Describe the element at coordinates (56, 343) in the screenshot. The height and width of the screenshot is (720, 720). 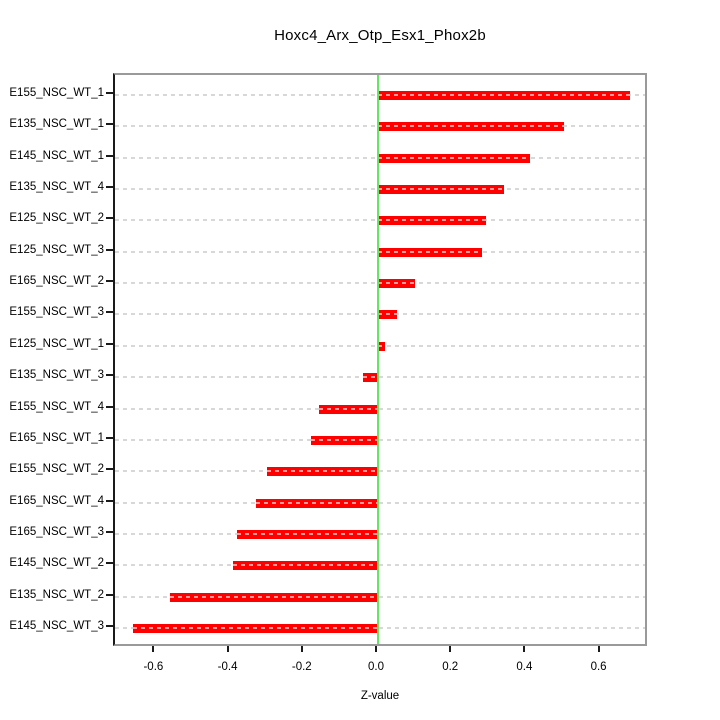
I see `y-axis-label: E125_NSC_WT_1` at that location.